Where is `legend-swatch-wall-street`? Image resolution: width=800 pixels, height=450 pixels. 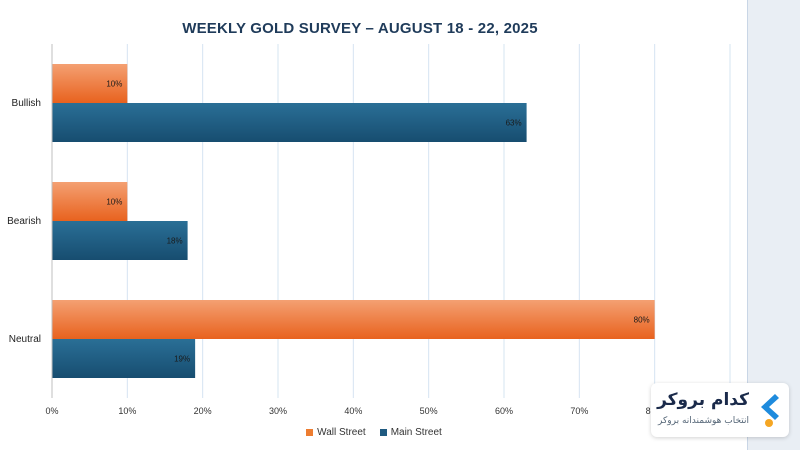
legend-swatch-wall-street is located at coordinates (310, 432).